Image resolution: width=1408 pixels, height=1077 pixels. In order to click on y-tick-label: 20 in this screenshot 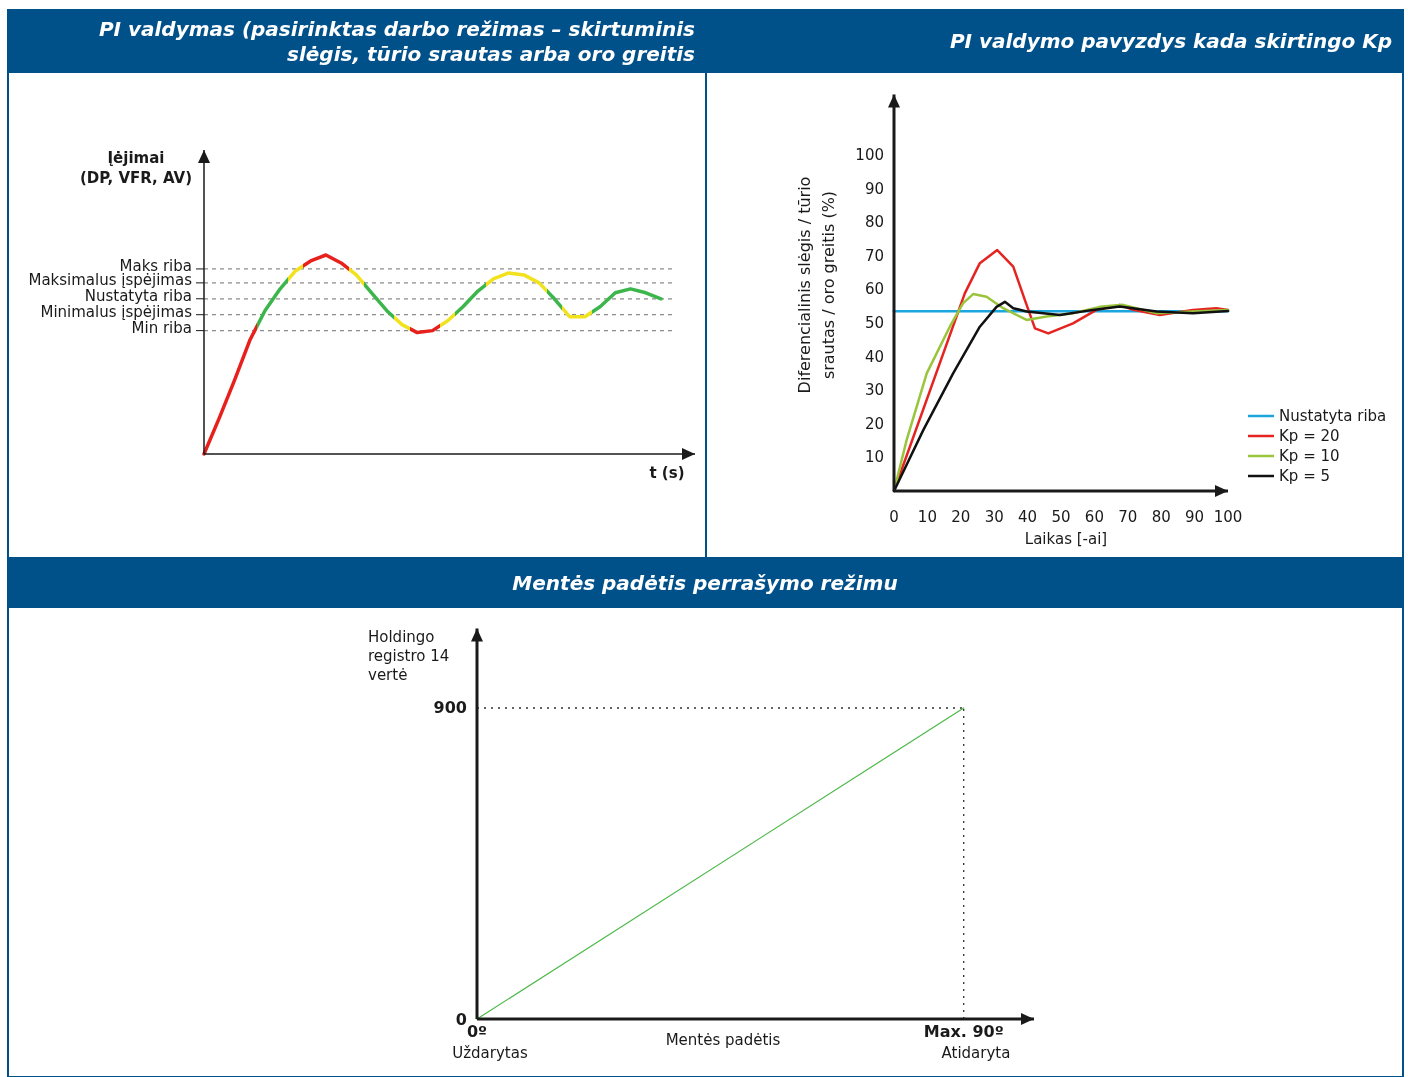, I will do `click(874, 423)`.